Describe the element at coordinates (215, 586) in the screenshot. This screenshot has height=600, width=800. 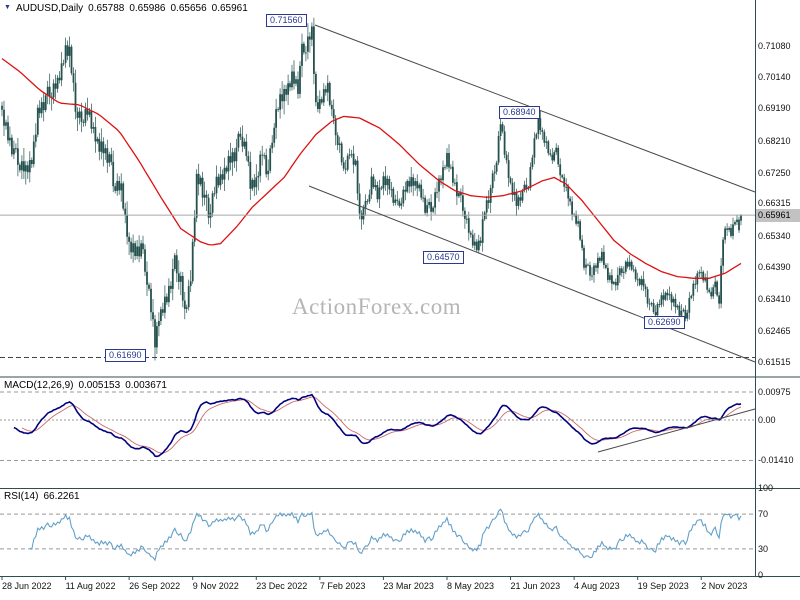
I see `x-axis-date-label: 9 Nov 2022` at that location.